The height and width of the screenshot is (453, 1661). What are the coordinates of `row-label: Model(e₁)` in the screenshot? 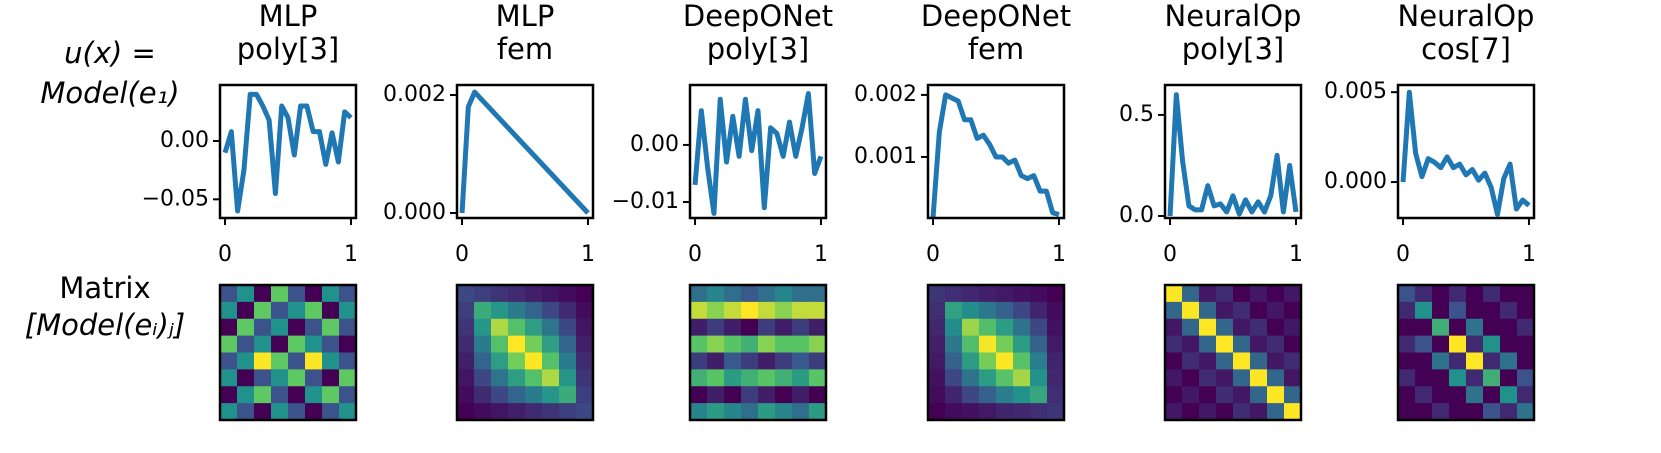 It's located at (109, 93).